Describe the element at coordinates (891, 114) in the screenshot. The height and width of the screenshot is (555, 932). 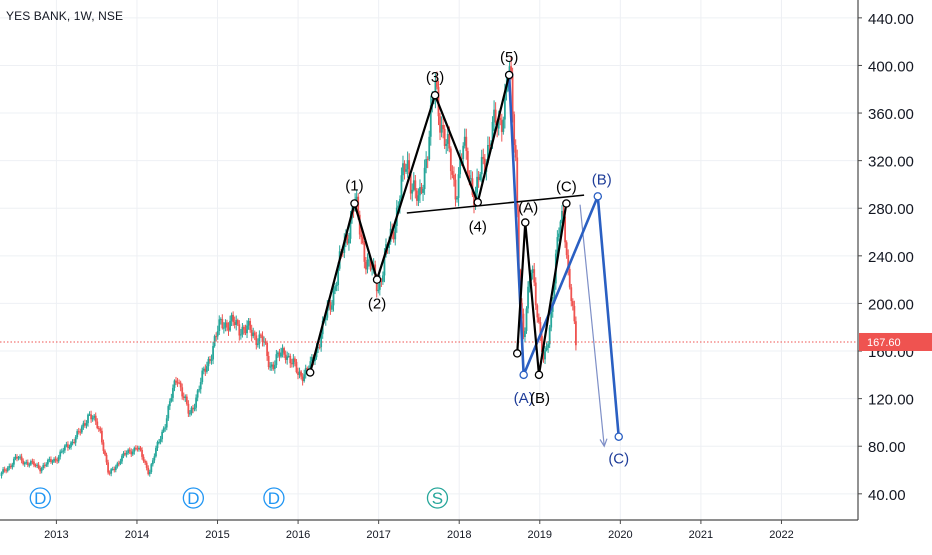
I see `price-axis-label: 360.00` at that location.